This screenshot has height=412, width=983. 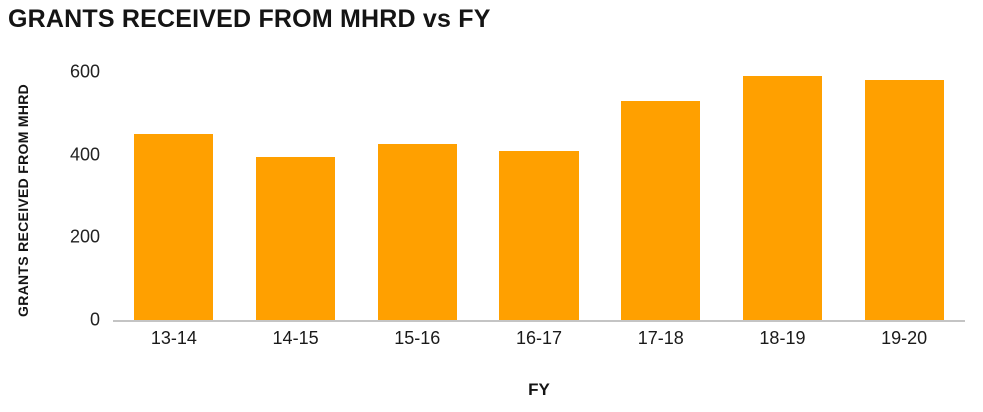 I want to click on y-axis-title: GRANTS RECEIVED FROM MHRD, so click(x=23, y=200).